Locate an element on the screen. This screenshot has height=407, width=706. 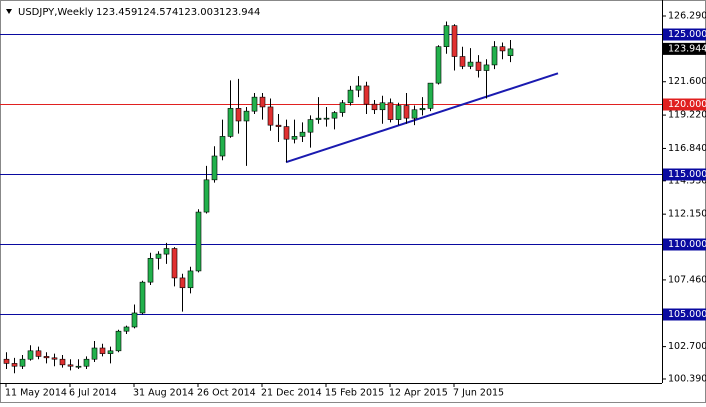
x-tick-label: 26 Oct 2014 is located at coordinates (226, 393).